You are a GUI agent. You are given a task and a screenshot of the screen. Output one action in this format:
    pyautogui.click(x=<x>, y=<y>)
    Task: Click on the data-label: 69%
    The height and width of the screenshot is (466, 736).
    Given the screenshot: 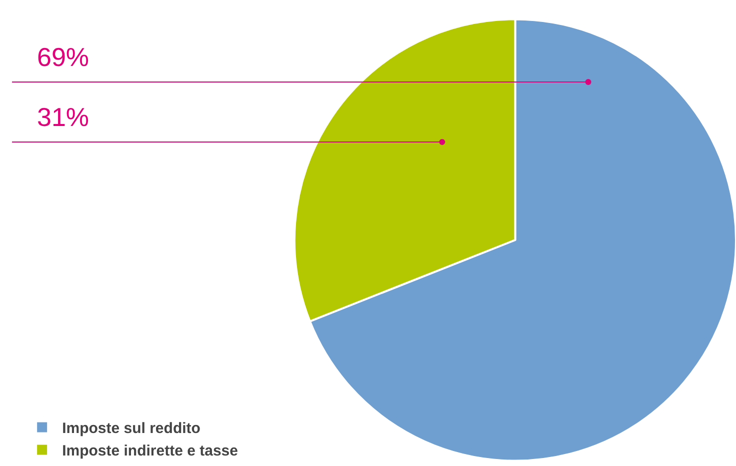 What is the action you would take?
    pyautogui.click(x=63, y=57)
    